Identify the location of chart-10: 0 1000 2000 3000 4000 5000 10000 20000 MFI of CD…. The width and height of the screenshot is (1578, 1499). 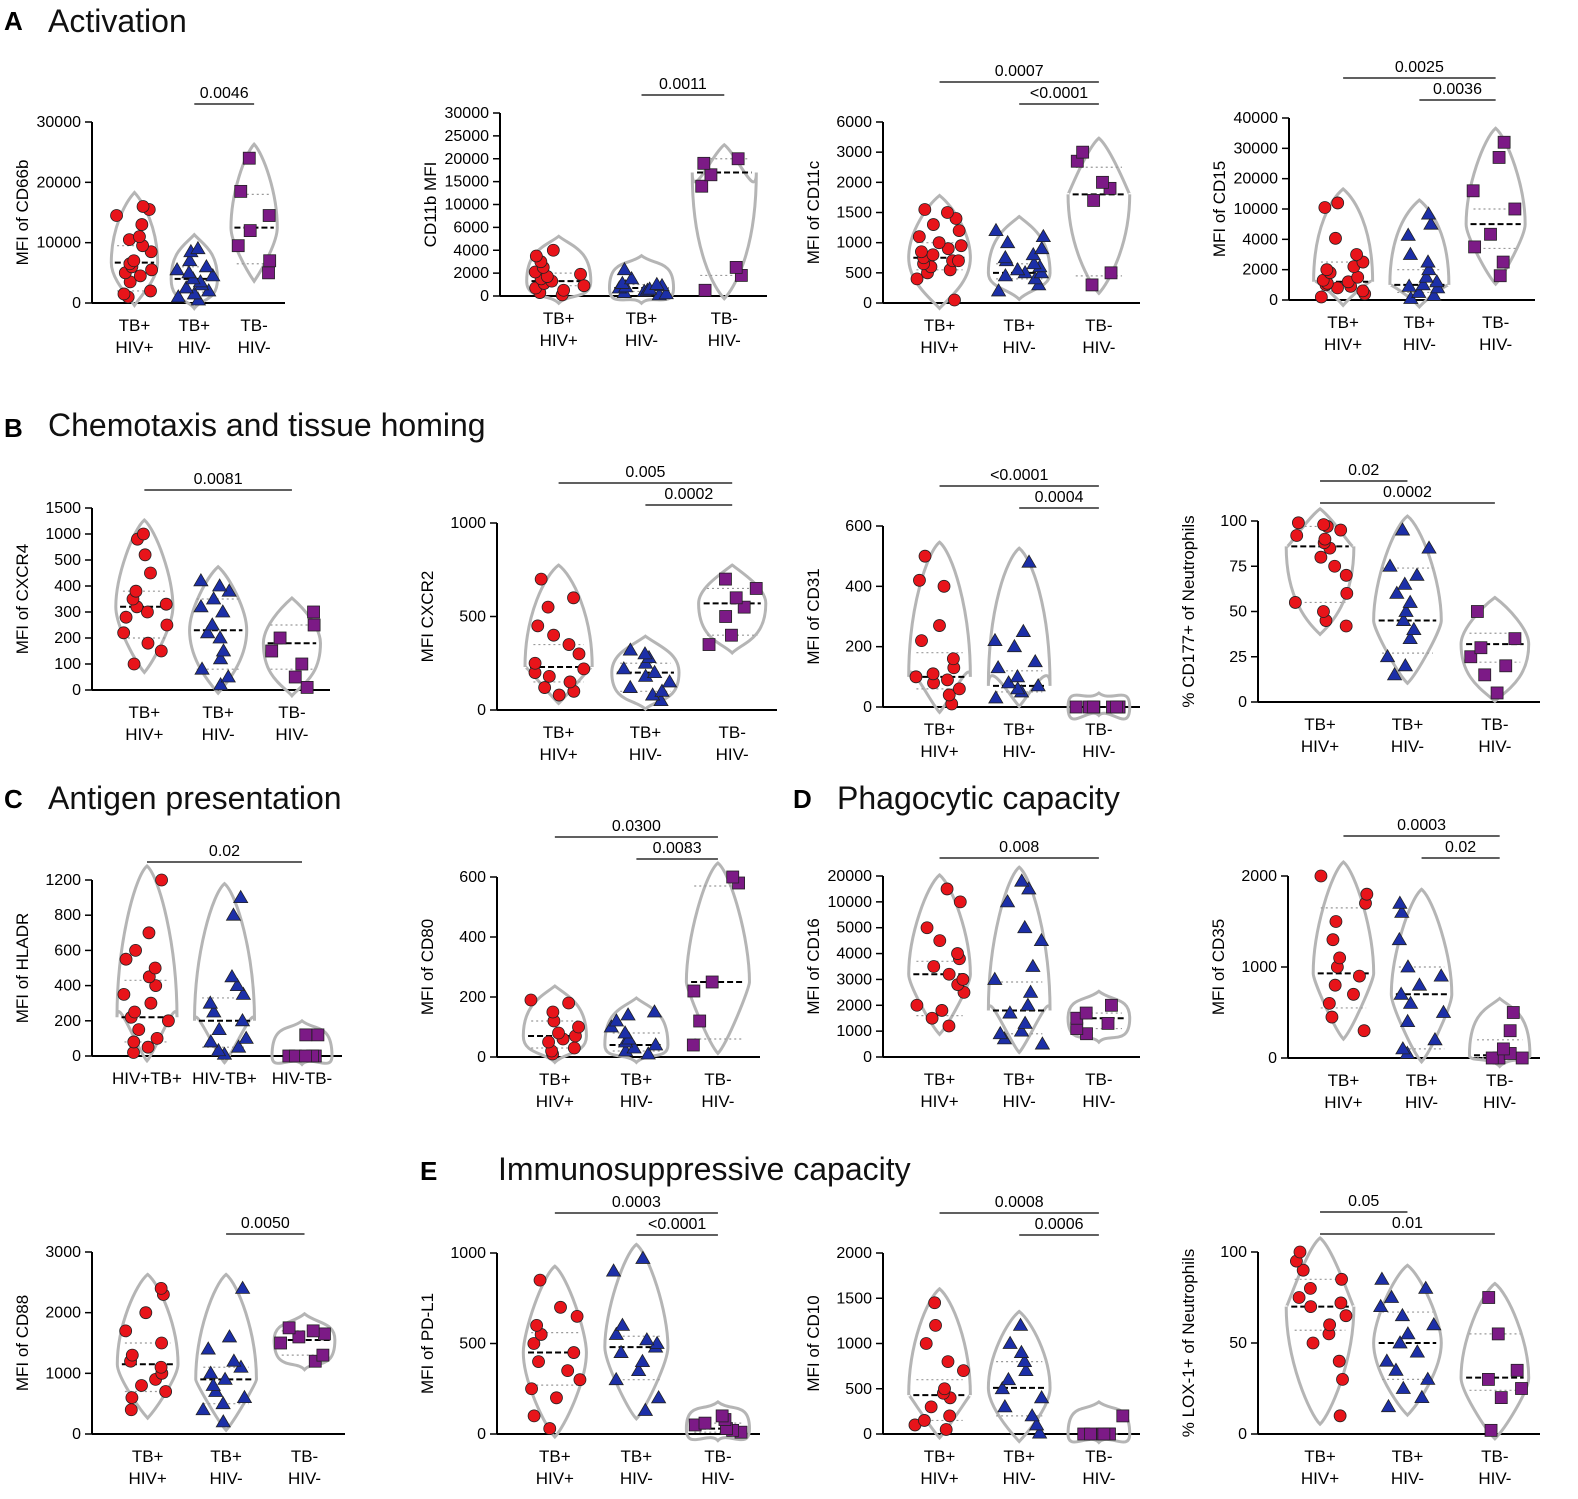
(972, 975).